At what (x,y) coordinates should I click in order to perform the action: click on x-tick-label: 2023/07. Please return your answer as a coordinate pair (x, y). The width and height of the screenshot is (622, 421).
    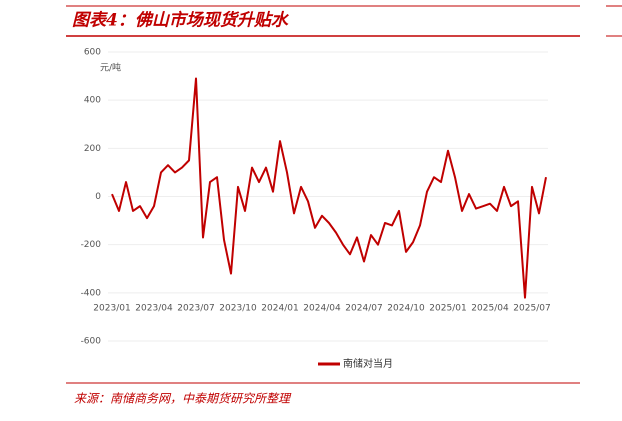
    Looking at the image, I should click on (195, 308).